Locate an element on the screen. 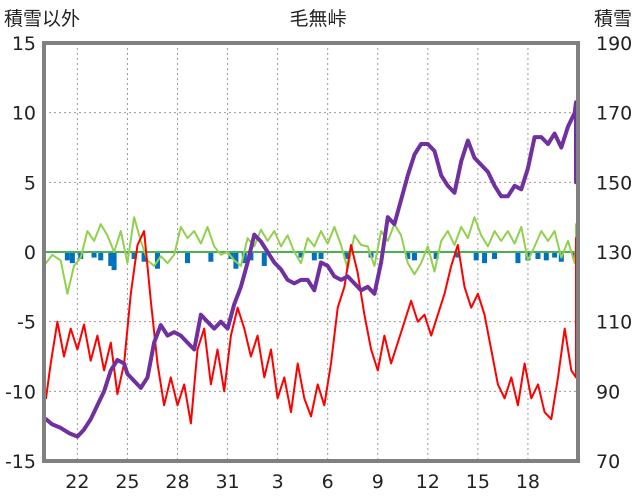  x-tick-label: 31 is located at coordinates (227, 482).